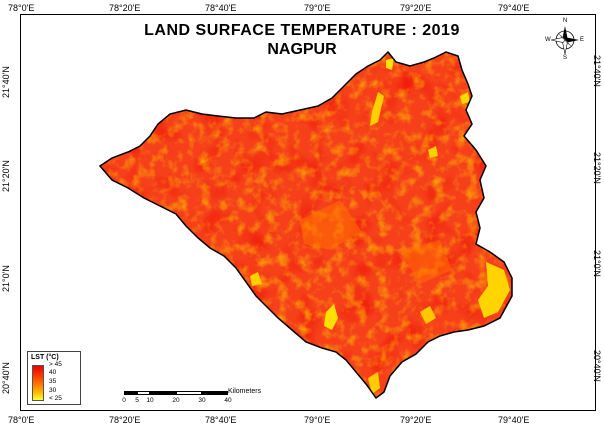  Describe the element at coordinates (565, 58) in the screenshot. I see `compass-south-label: S` at that location.